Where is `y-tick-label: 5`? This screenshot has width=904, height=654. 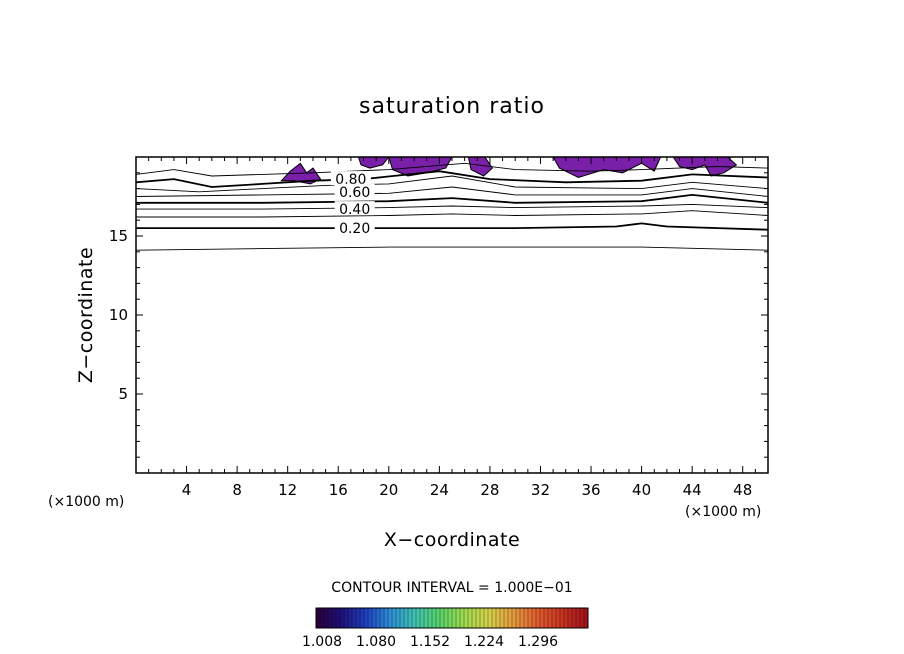
y-tick-label: 5 is located at coordinates (123, 394).